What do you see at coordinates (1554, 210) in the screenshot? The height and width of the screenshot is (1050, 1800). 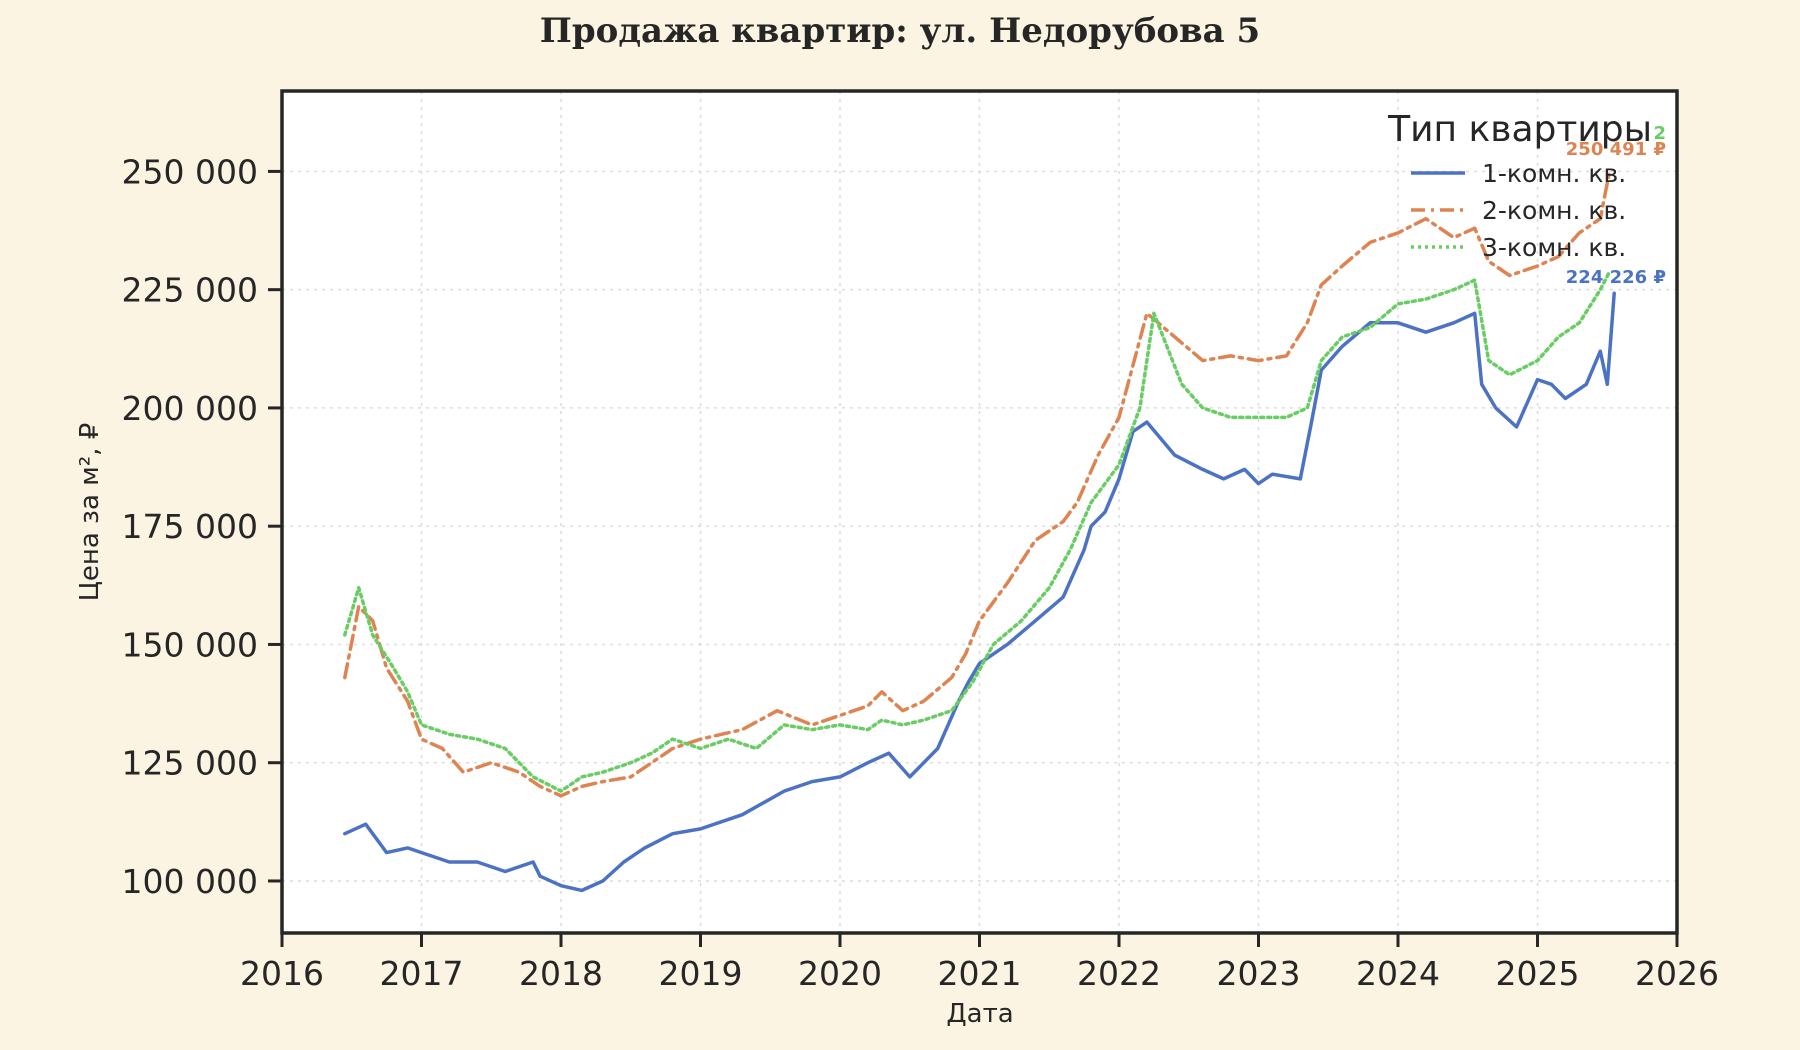 I see `legend-label-2: 2-комн. кв.` at bounding box center [1554, 210].